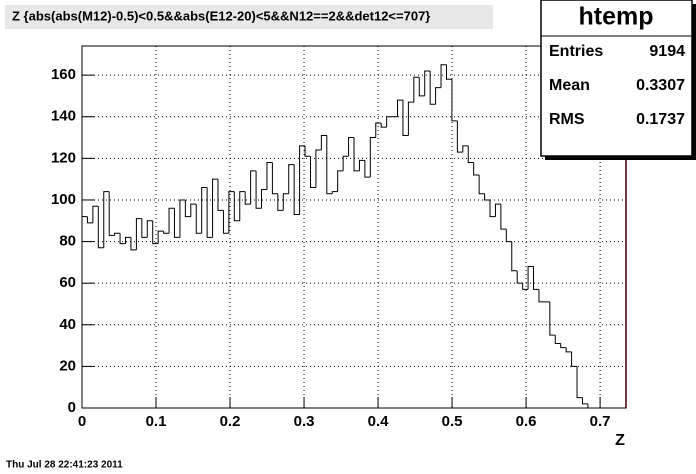  What do you see at coordinates (64, 465) in the screenshot?
I see `timestamp: Thu Jul 28 22:41:23 2011` at bounding box center [64, 465].